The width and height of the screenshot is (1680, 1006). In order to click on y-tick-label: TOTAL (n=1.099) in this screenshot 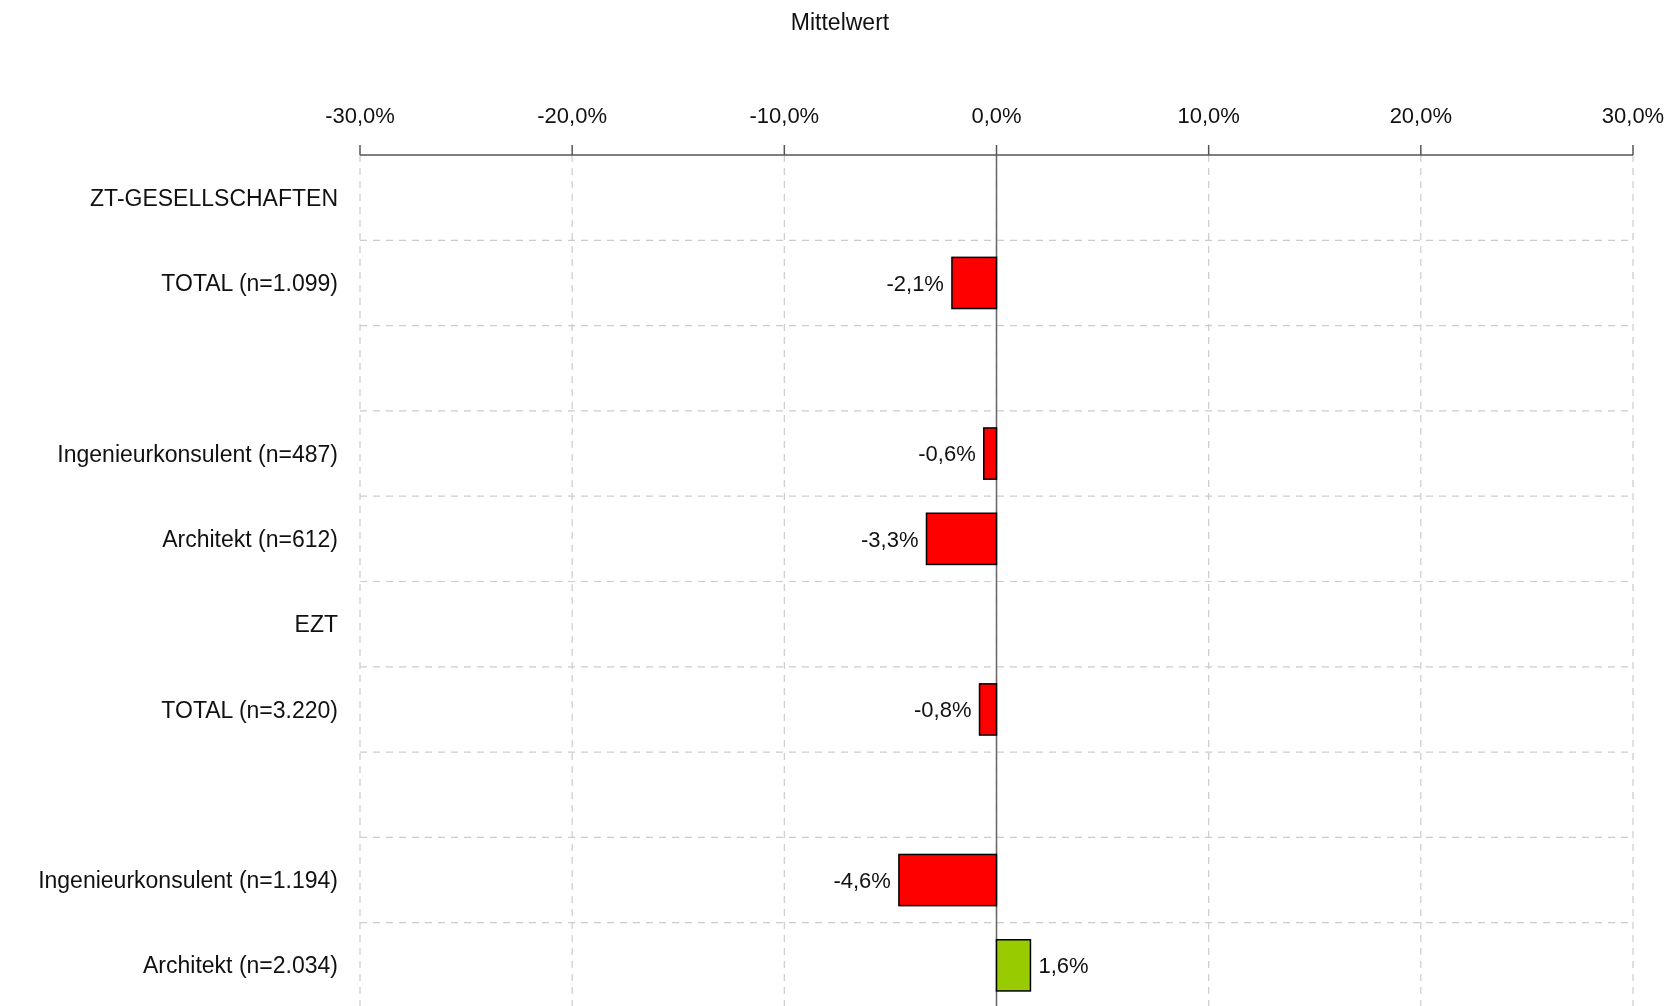, I will do `click(249, 283)`.